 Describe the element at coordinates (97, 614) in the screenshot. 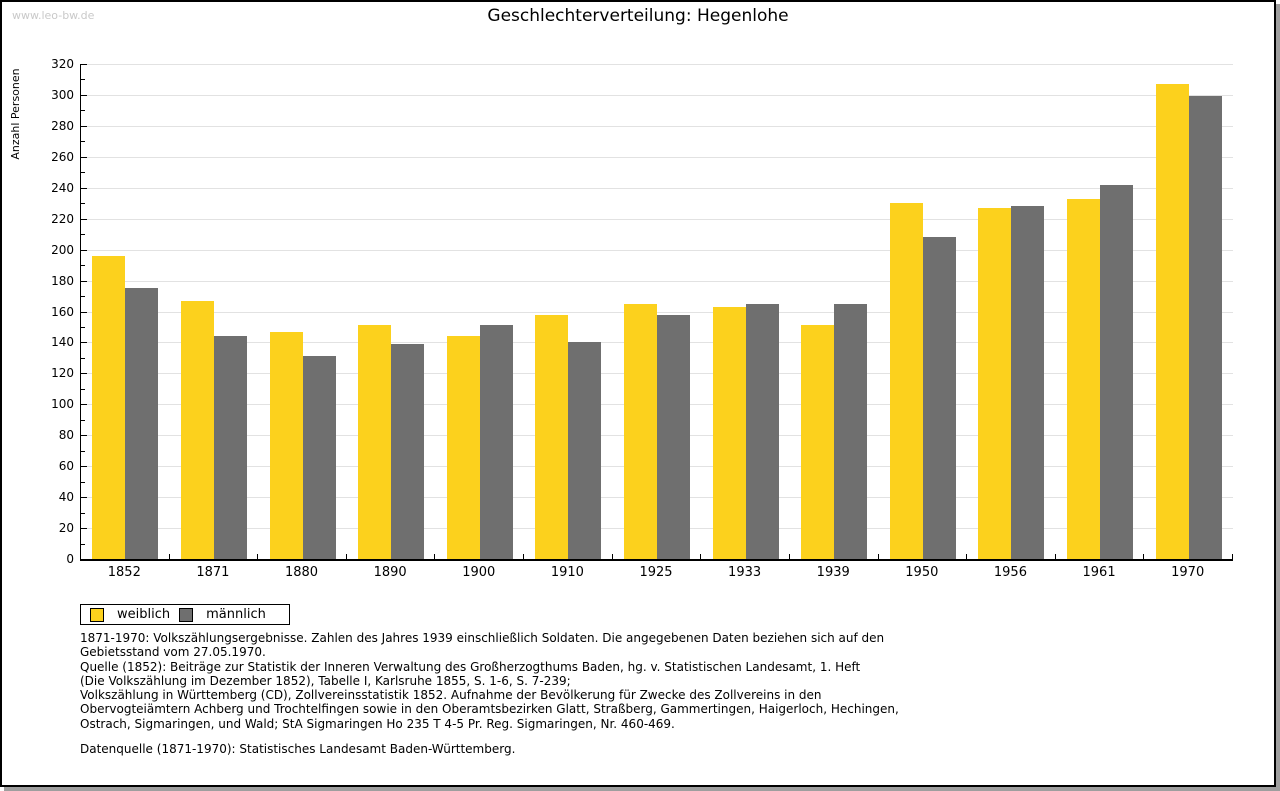

I see `legend-swatch-weiblich` at that location.